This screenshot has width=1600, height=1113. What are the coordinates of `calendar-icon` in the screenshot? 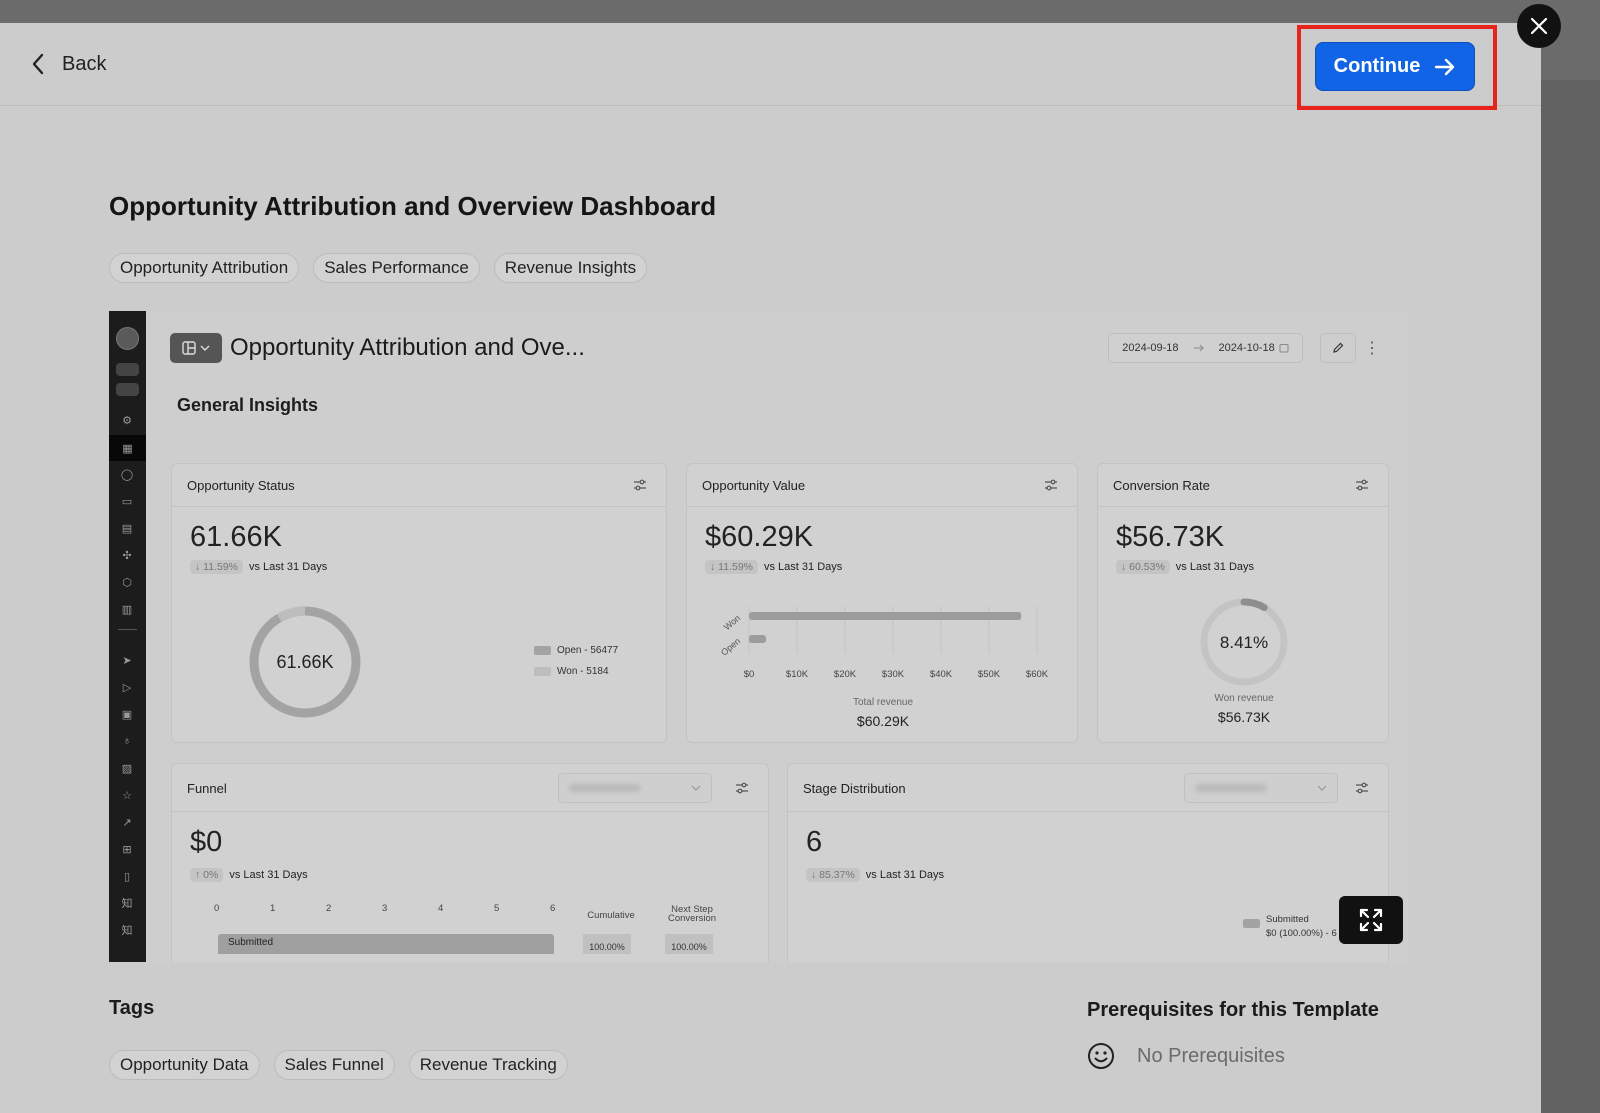 It's located at (1284, 348).